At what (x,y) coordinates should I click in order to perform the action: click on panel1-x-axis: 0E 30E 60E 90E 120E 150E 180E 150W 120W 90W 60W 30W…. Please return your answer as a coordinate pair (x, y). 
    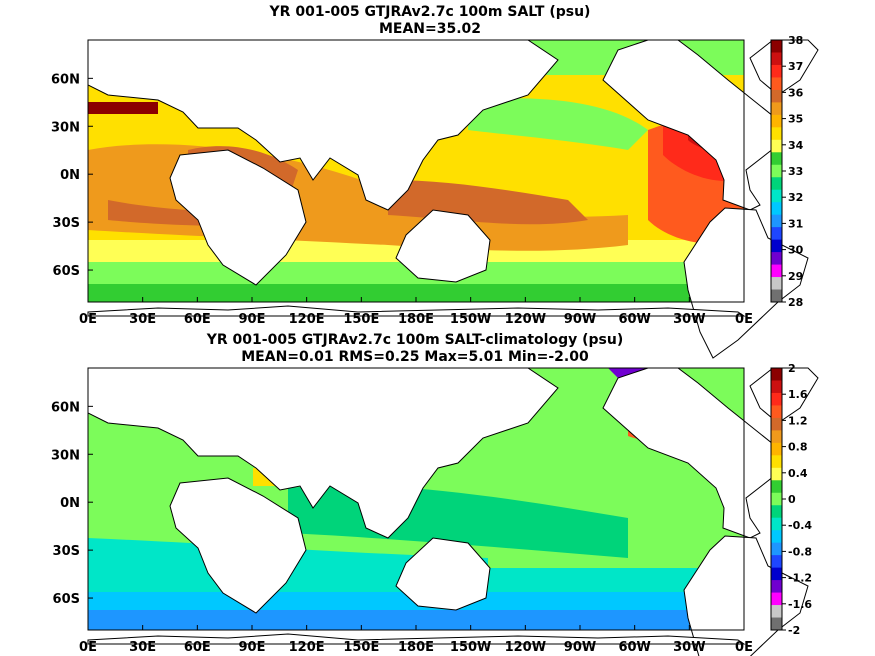
    Looking at the image, I should click on (416, 312).